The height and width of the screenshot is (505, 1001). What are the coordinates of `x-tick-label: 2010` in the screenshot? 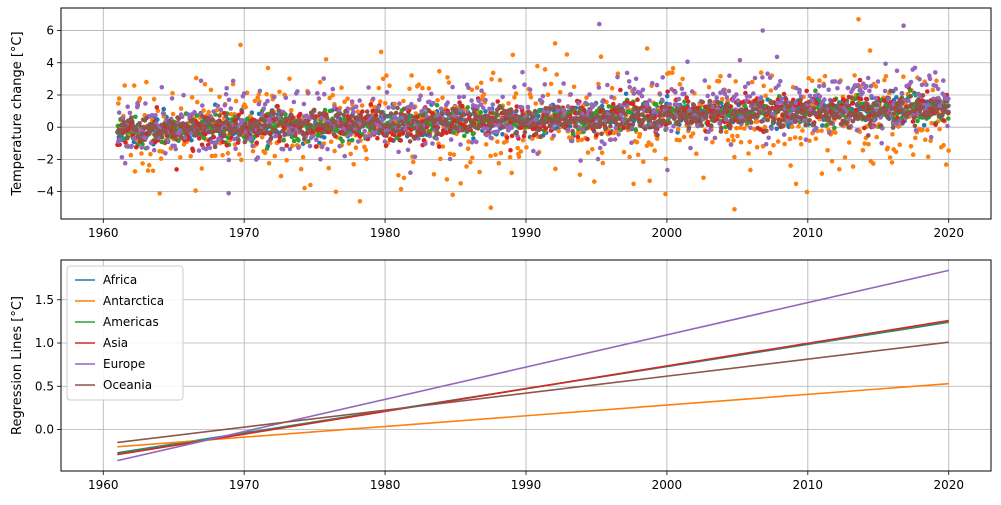 It's located at (808, 233).